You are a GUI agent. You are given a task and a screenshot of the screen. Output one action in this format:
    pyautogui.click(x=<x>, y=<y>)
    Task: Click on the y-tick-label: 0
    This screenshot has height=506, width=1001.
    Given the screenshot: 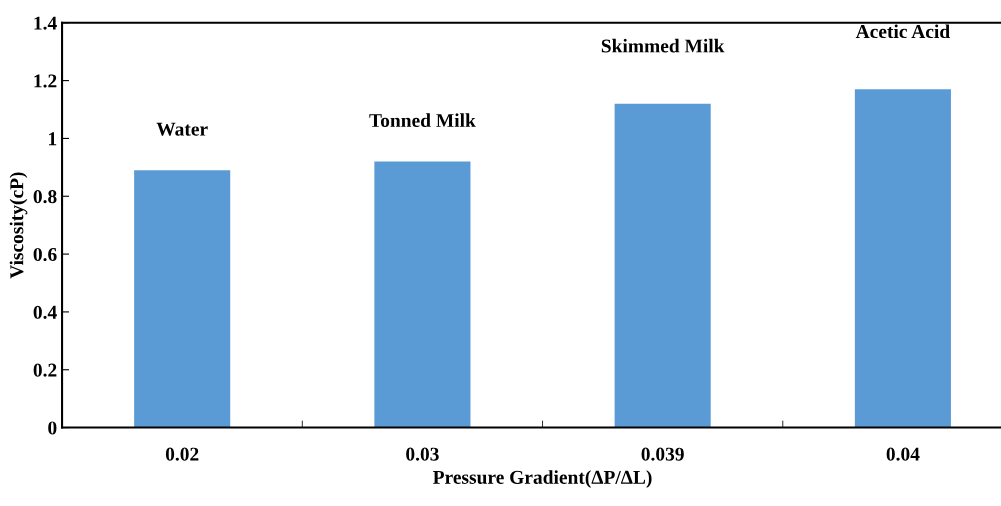 What is the action you would take?
    pyautogui.click(x=52, y=428)
    